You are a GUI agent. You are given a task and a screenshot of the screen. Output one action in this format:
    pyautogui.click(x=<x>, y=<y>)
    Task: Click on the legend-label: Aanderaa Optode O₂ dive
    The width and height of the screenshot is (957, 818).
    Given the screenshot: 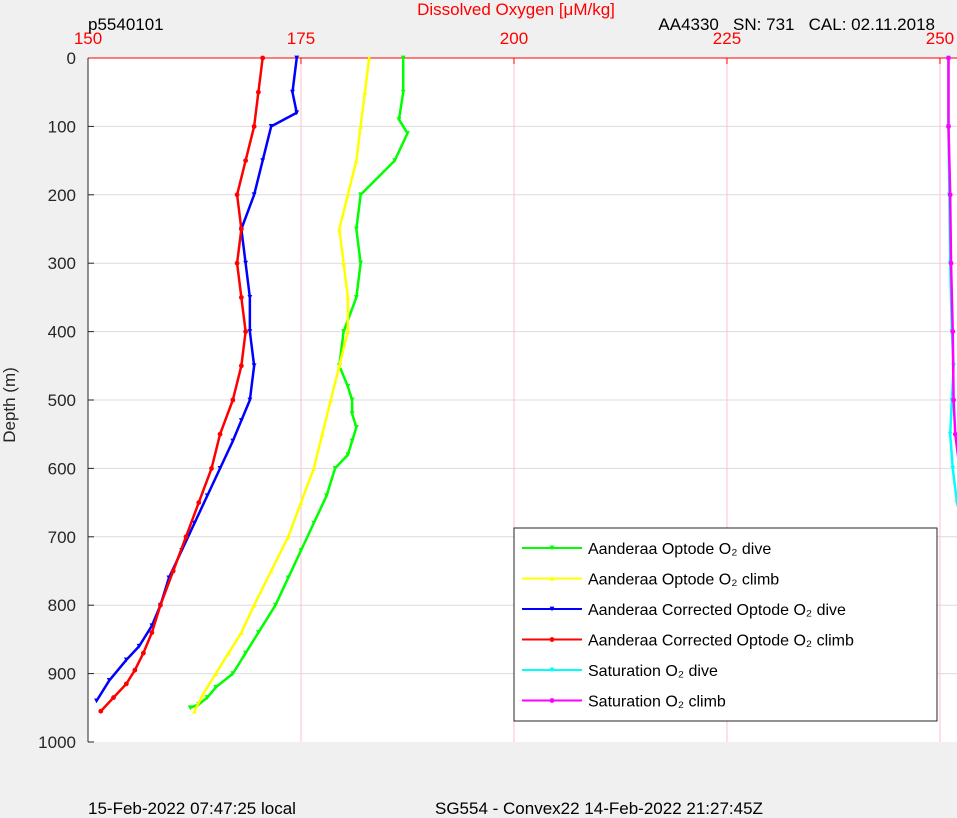 What is the action you would take?
    pyautogui.click(x=679, y=549)
    